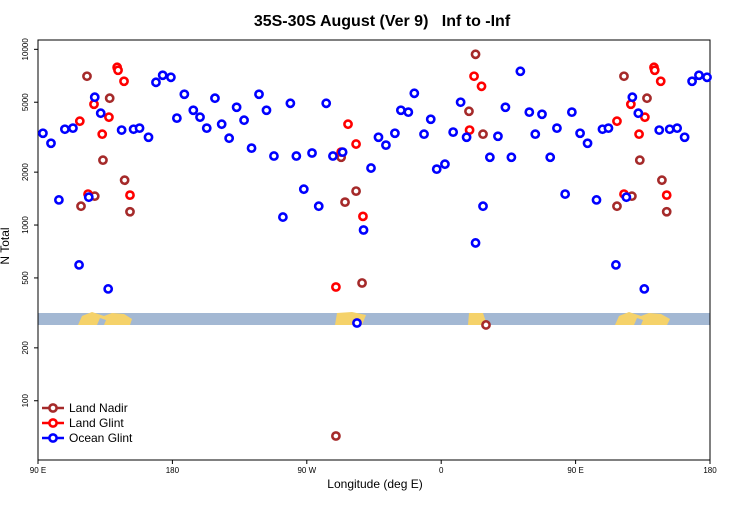  What do you see at coordinates (98, 408) in the screenshot?
I see `legend-label: Land Nadir` at bounding box center [98, 408].